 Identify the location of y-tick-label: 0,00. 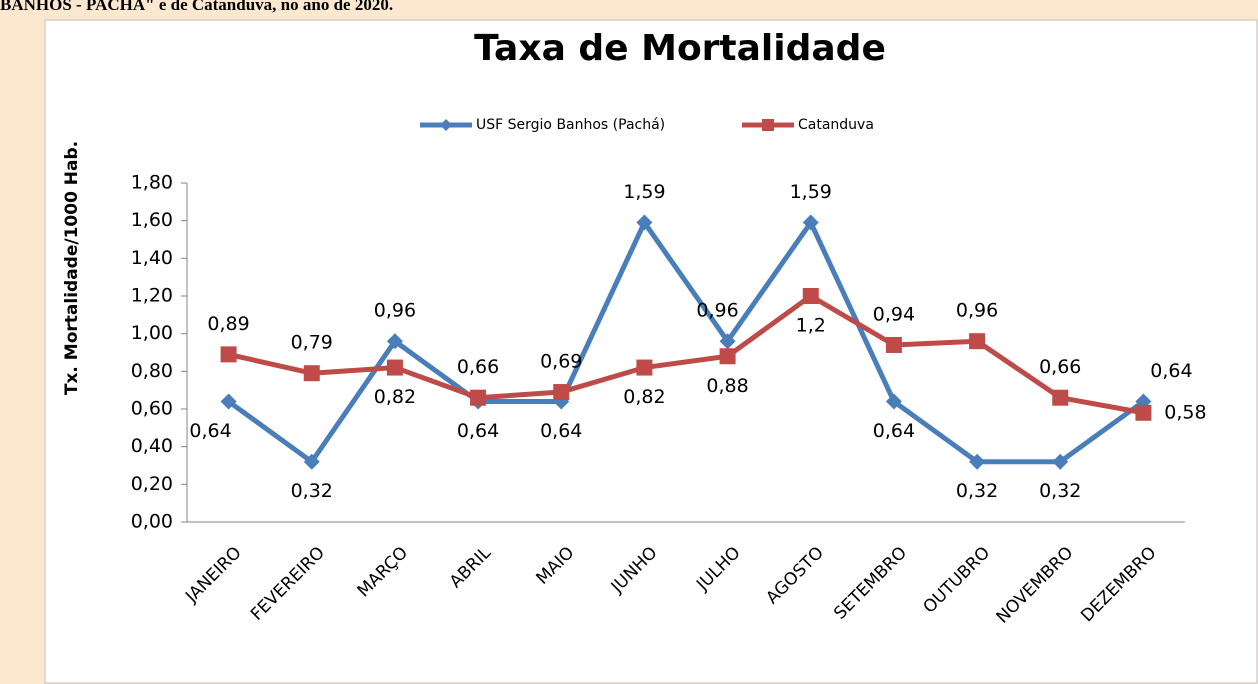
(152, 522).